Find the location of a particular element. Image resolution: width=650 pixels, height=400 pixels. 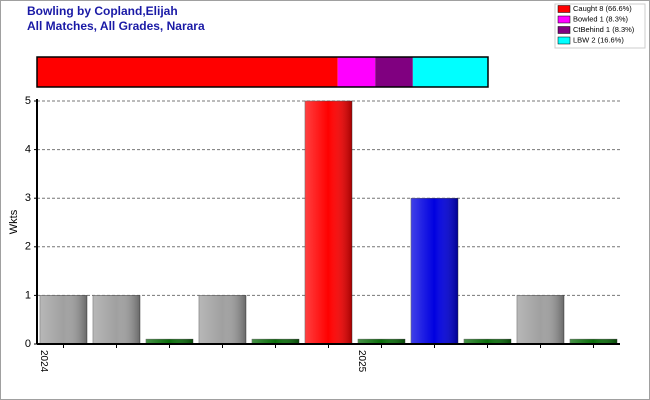

y-tick-label: 0 is located at coordinates (28, 344).